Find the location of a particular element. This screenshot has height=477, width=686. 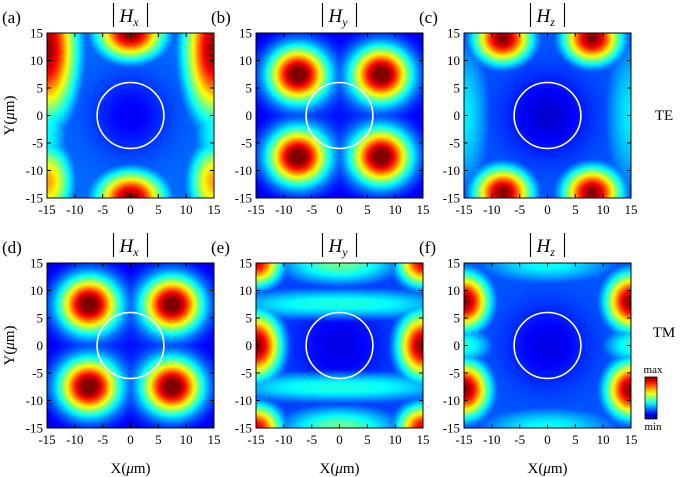

xtick-label-a: -10 is located at coordinates (74, 209).